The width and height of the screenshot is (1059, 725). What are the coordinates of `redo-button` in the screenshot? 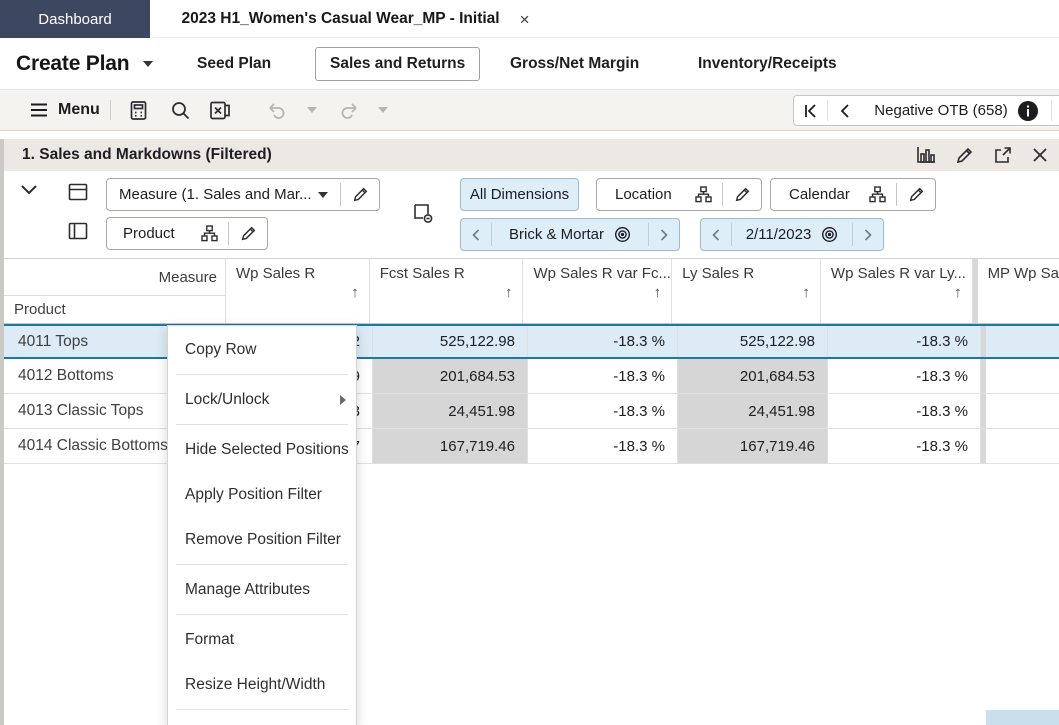 It's located at (349, 110).